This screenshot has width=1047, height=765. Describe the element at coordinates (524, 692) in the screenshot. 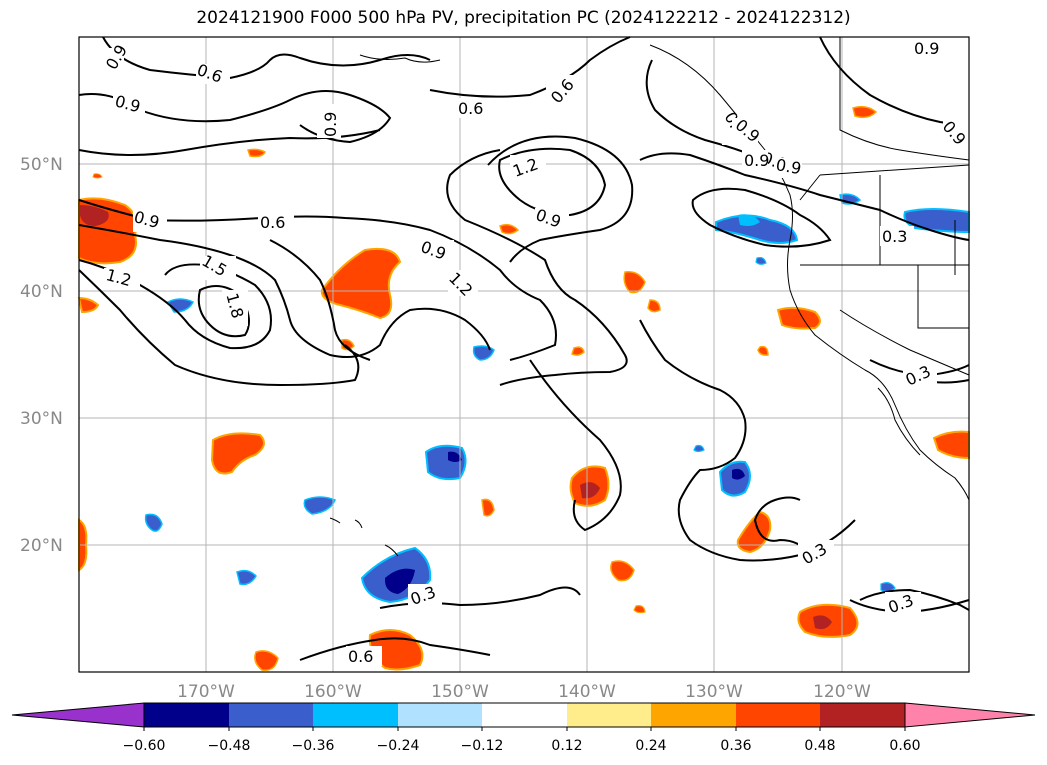

I see `longitude-labels: 170°W 160°W 150°W 140°W 130°W 120°W` at that location.